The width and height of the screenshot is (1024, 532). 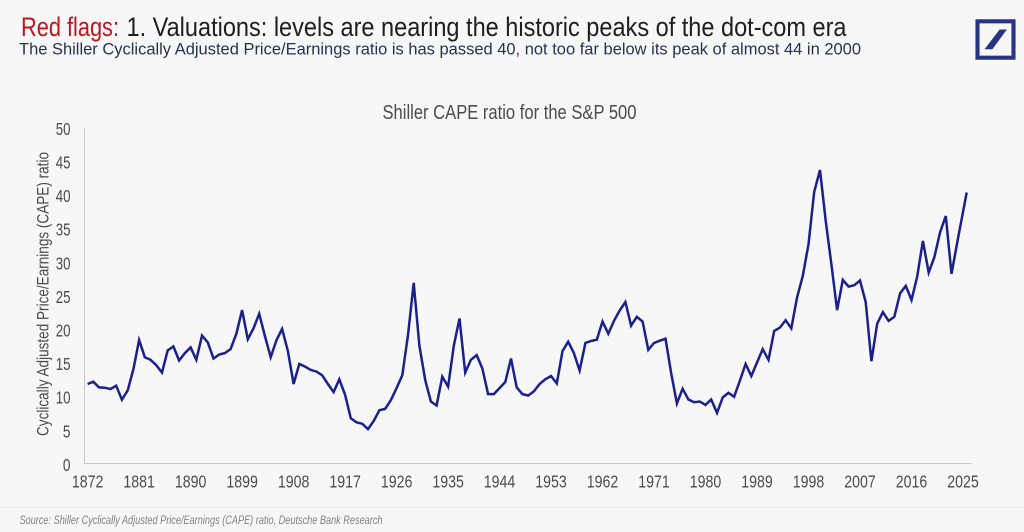 What do you see at coordinates (757, 482) in the screenshot?
I see `svg-text: 1989` at bounding box center [757, 482].